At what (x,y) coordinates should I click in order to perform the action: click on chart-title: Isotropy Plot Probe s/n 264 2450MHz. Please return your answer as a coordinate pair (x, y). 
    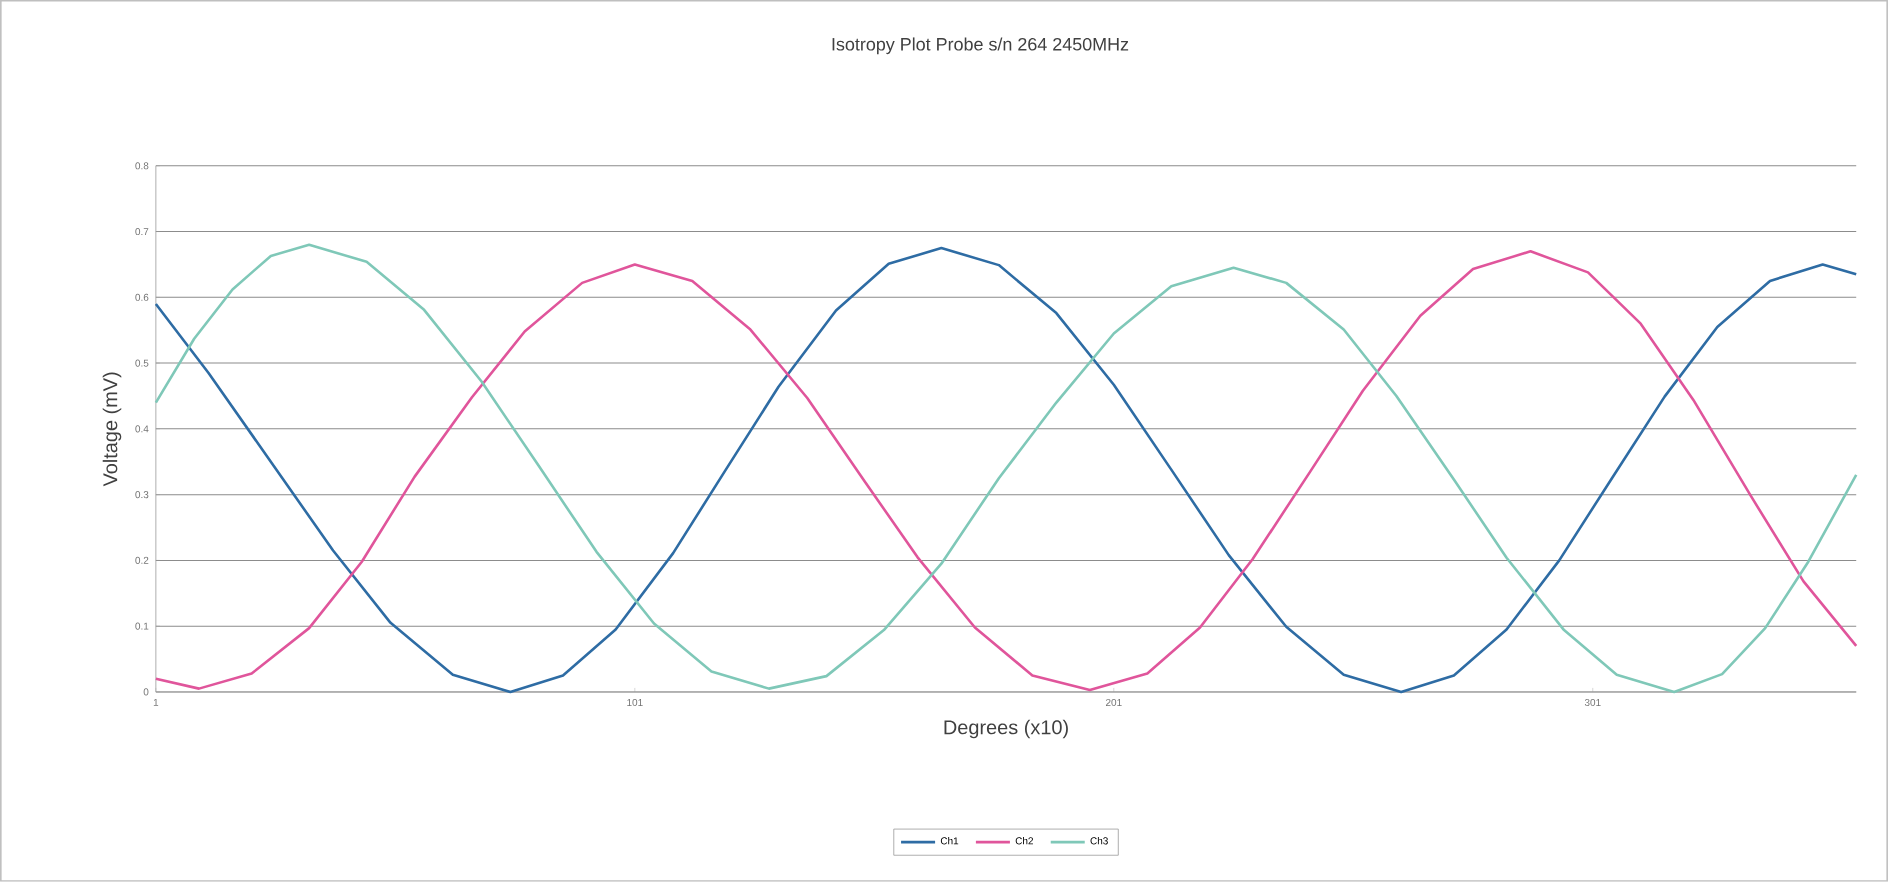
    Looking at the image, I should click on (980, 46).